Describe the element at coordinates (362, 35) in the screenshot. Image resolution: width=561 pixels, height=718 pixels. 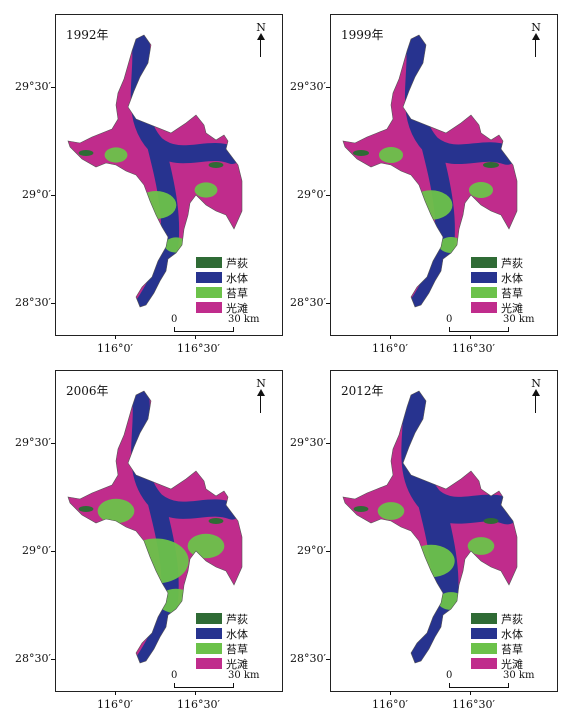
I see `year-label: 1999年` at that location.